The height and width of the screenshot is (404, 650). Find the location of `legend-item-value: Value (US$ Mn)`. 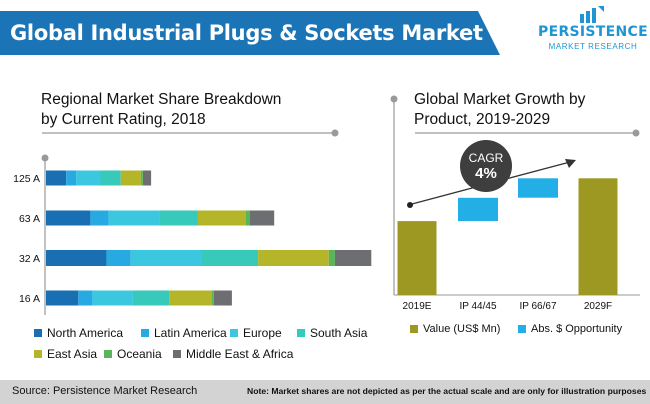

legend-item-value: Value (US$ Mn) is located at coordinates (455, 329).